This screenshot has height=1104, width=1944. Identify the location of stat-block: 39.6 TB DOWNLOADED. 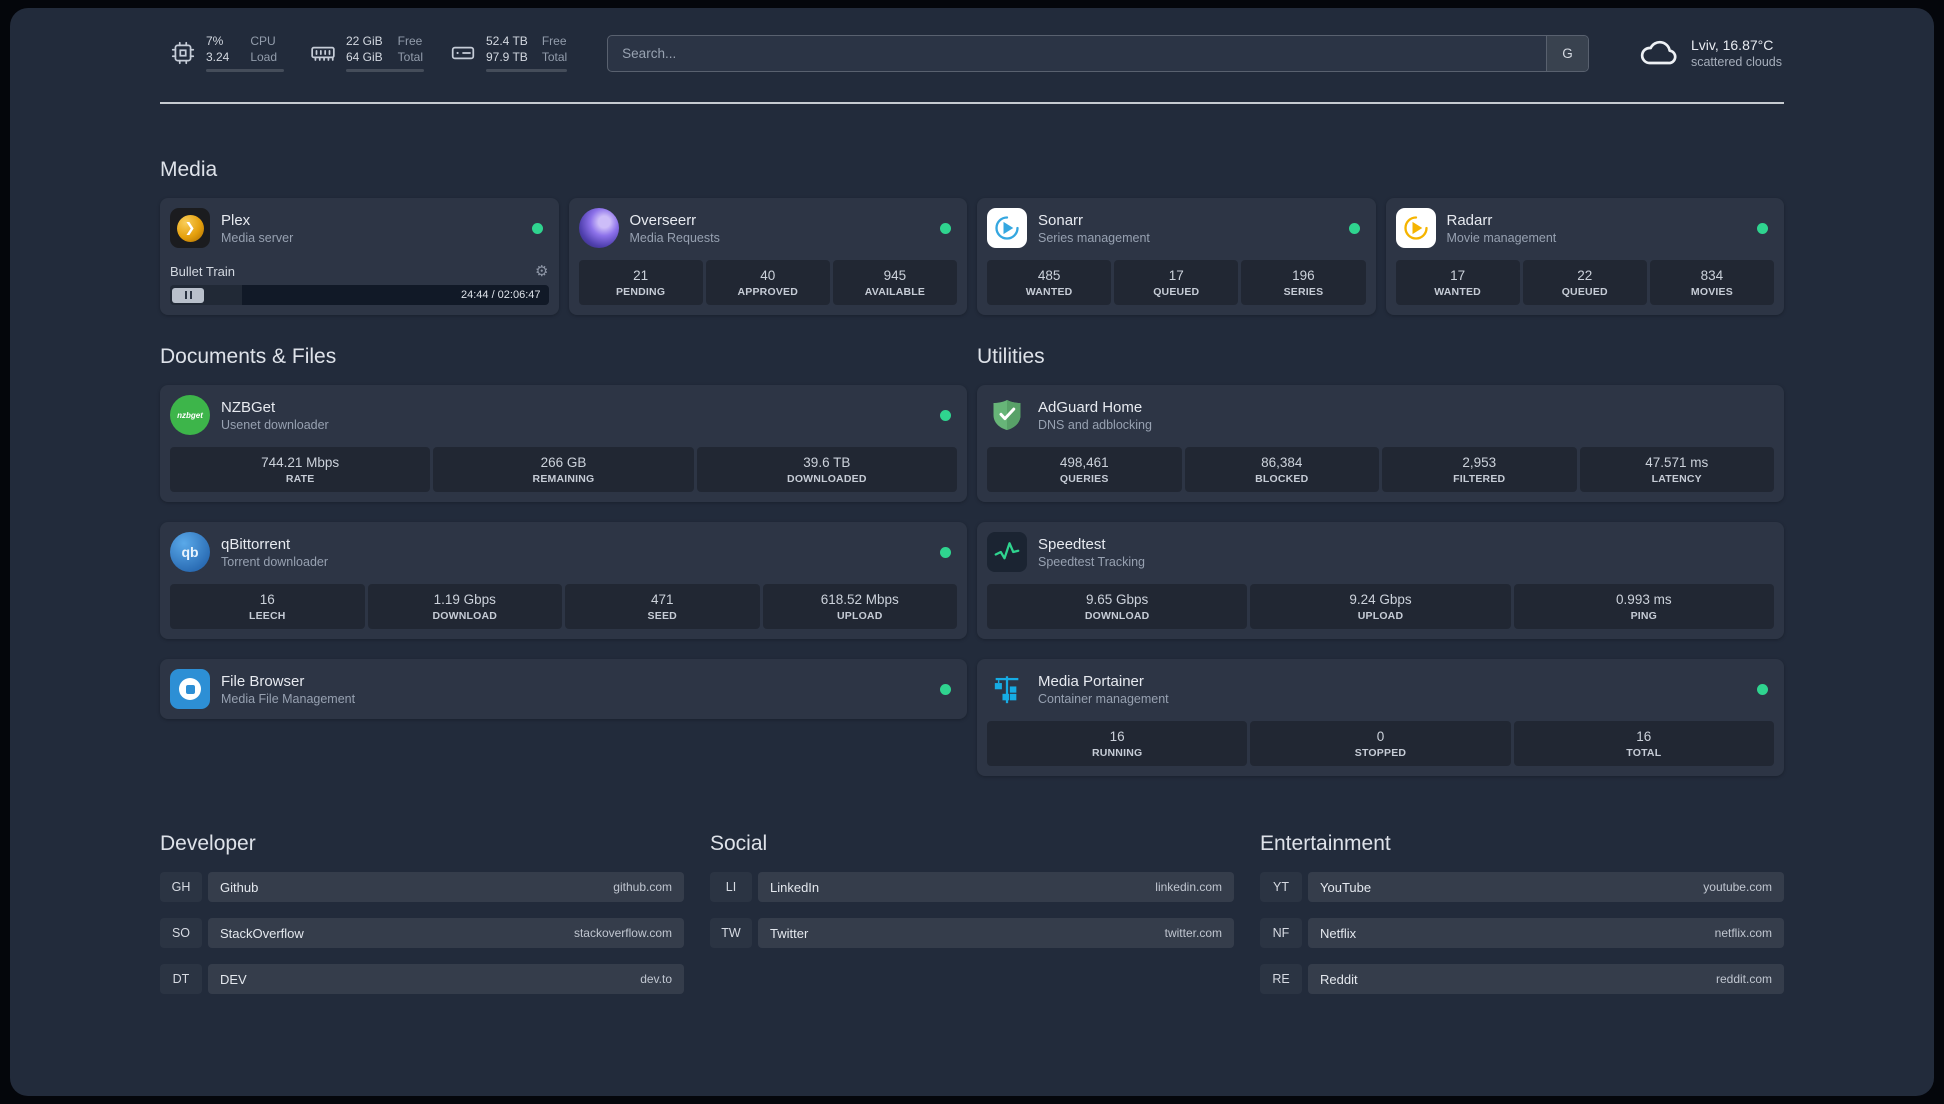
(826, 469).